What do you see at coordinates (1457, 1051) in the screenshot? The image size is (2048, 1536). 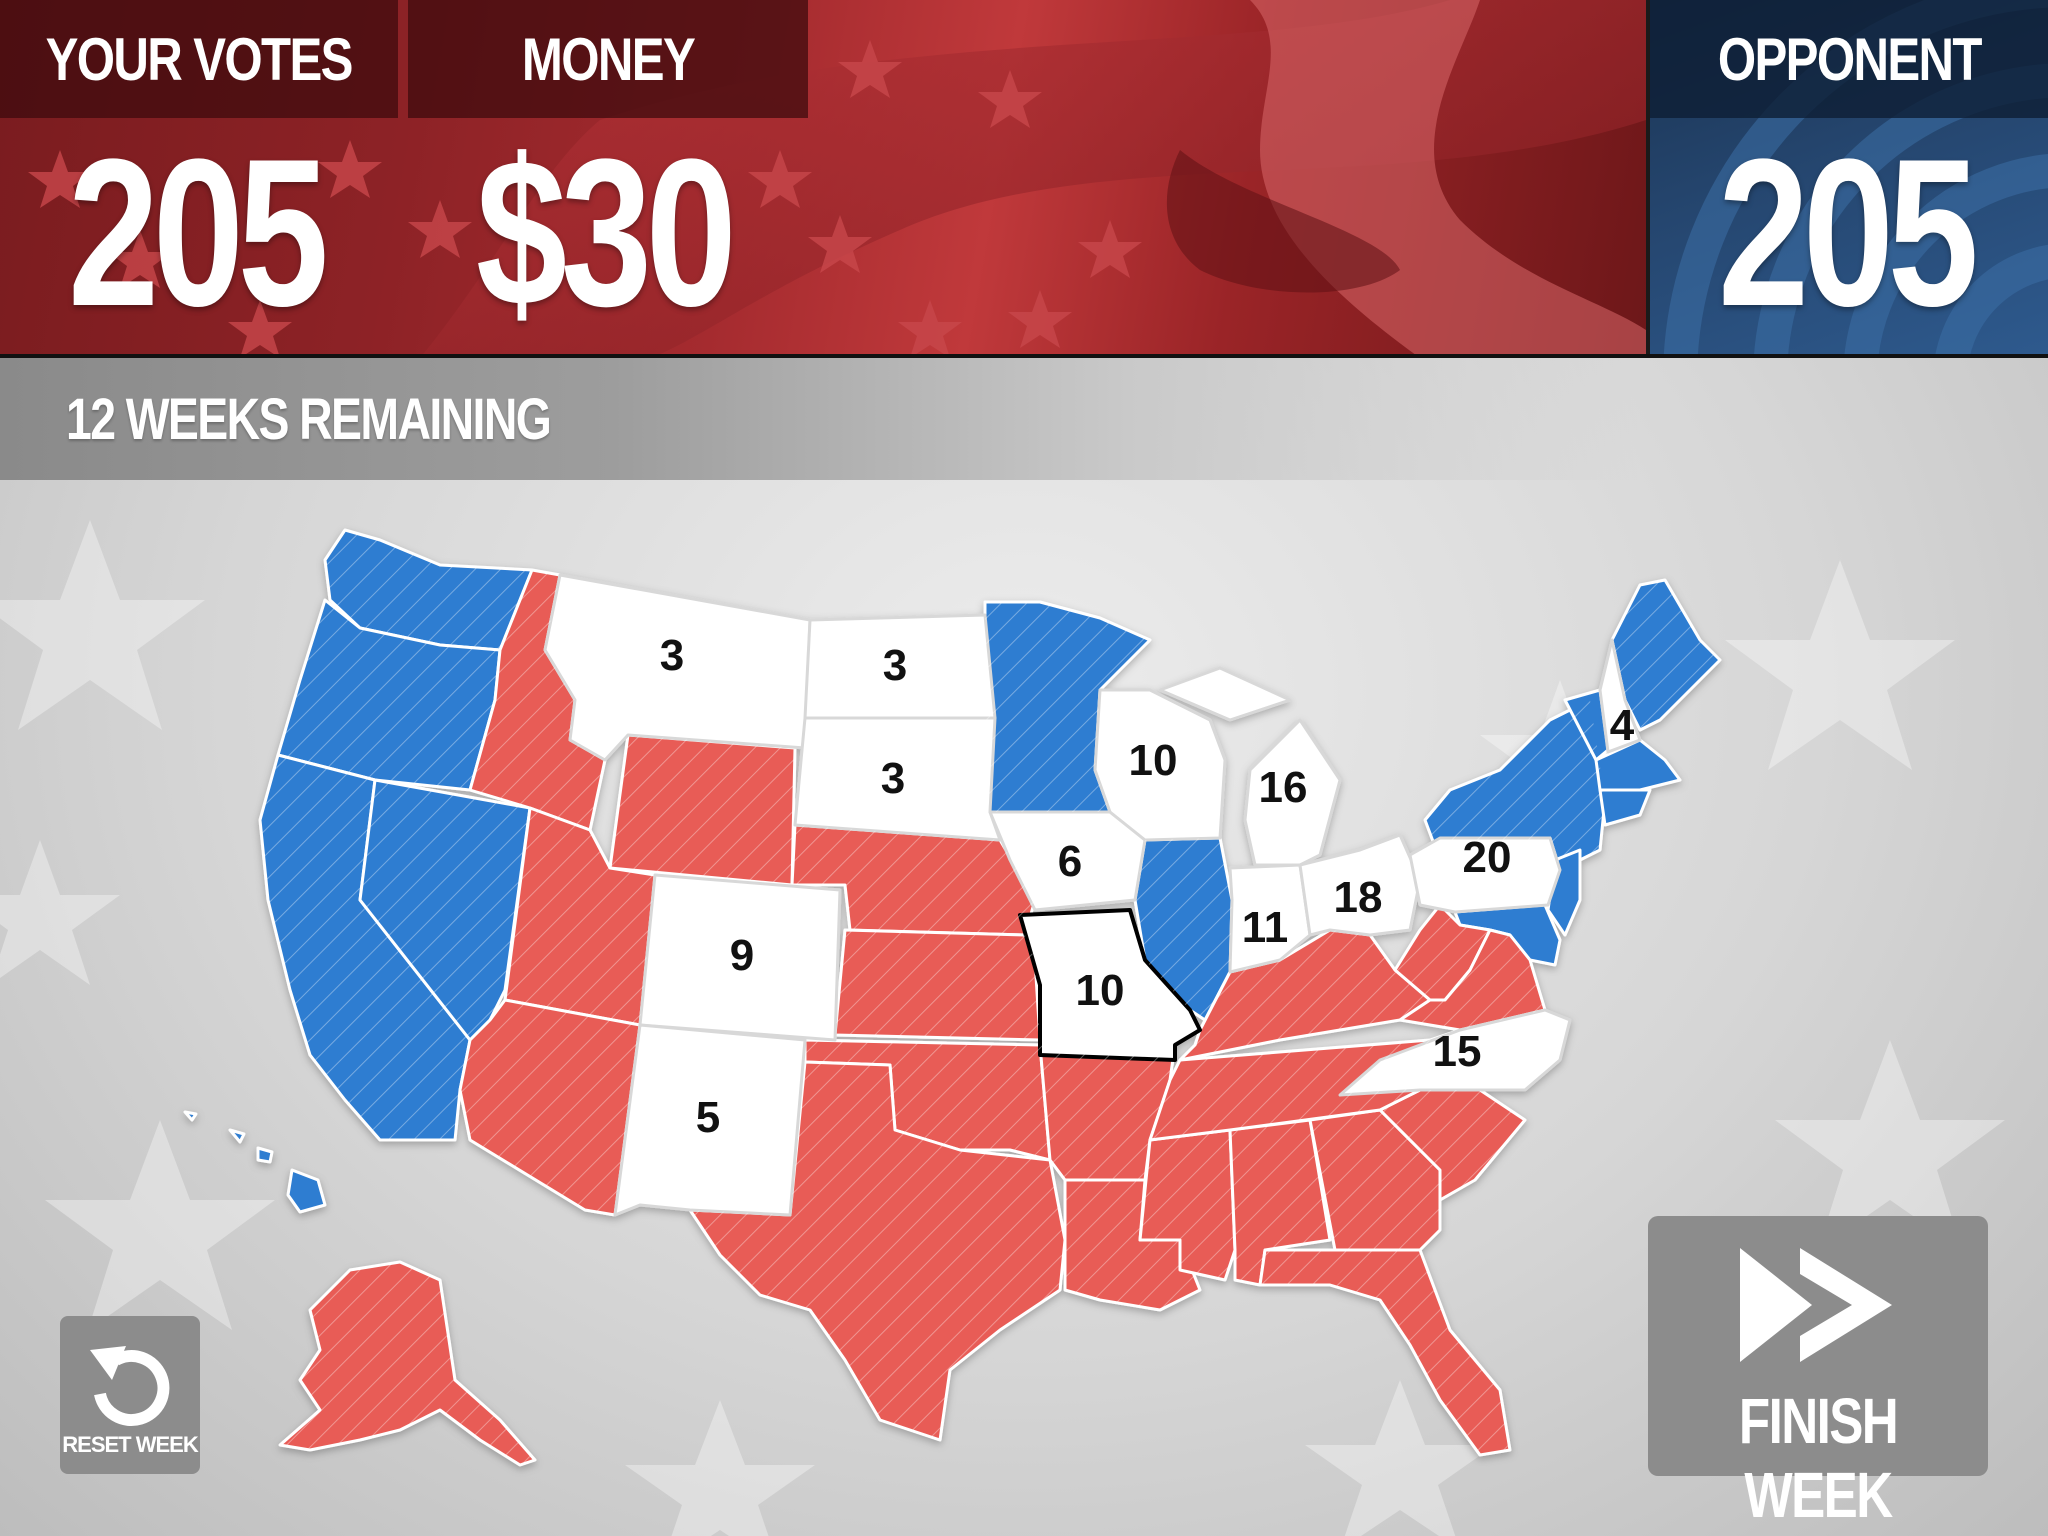 I see `label-north-carolina: 15` at bounding box center [1457, 1051].